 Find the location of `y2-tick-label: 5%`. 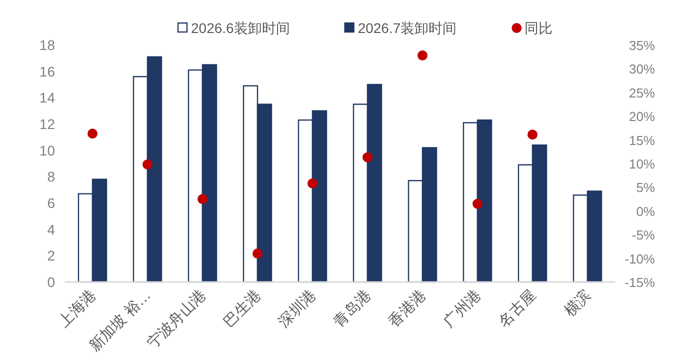

y2-tick-label: 5% is located at coordinates (646, 188).